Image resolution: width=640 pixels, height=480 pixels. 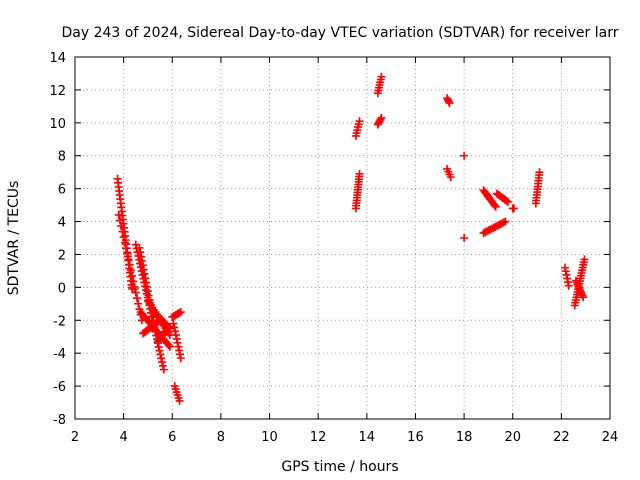 I want to click on y-tick-label: 0, so click(x=62, y=288).